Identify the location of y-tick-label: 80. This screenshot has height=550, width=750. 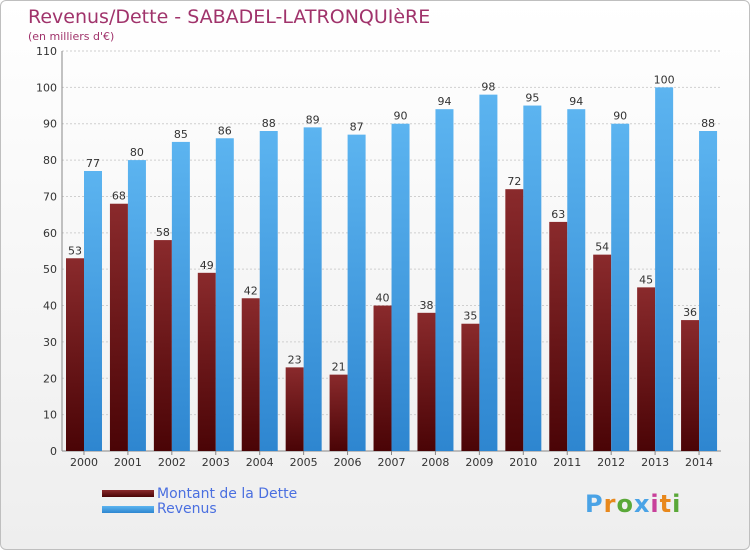
(50, 160).